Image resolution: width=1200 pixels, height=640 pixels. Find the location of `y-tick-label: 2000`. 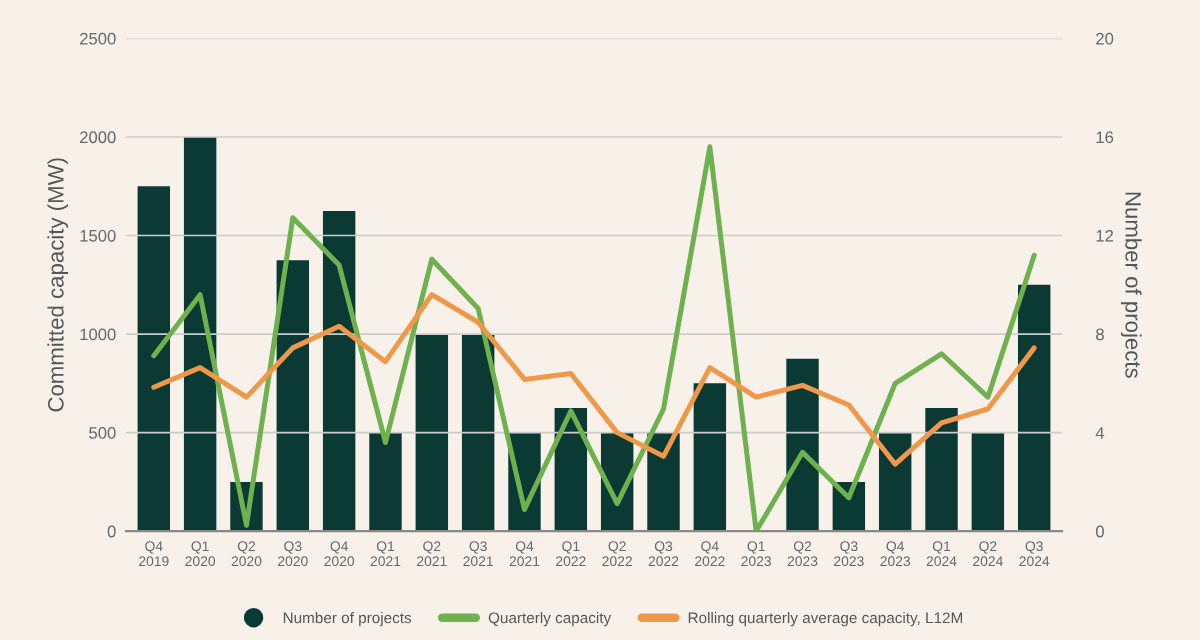

y-tick-label: 2000 is located at coordinates (98, 137).